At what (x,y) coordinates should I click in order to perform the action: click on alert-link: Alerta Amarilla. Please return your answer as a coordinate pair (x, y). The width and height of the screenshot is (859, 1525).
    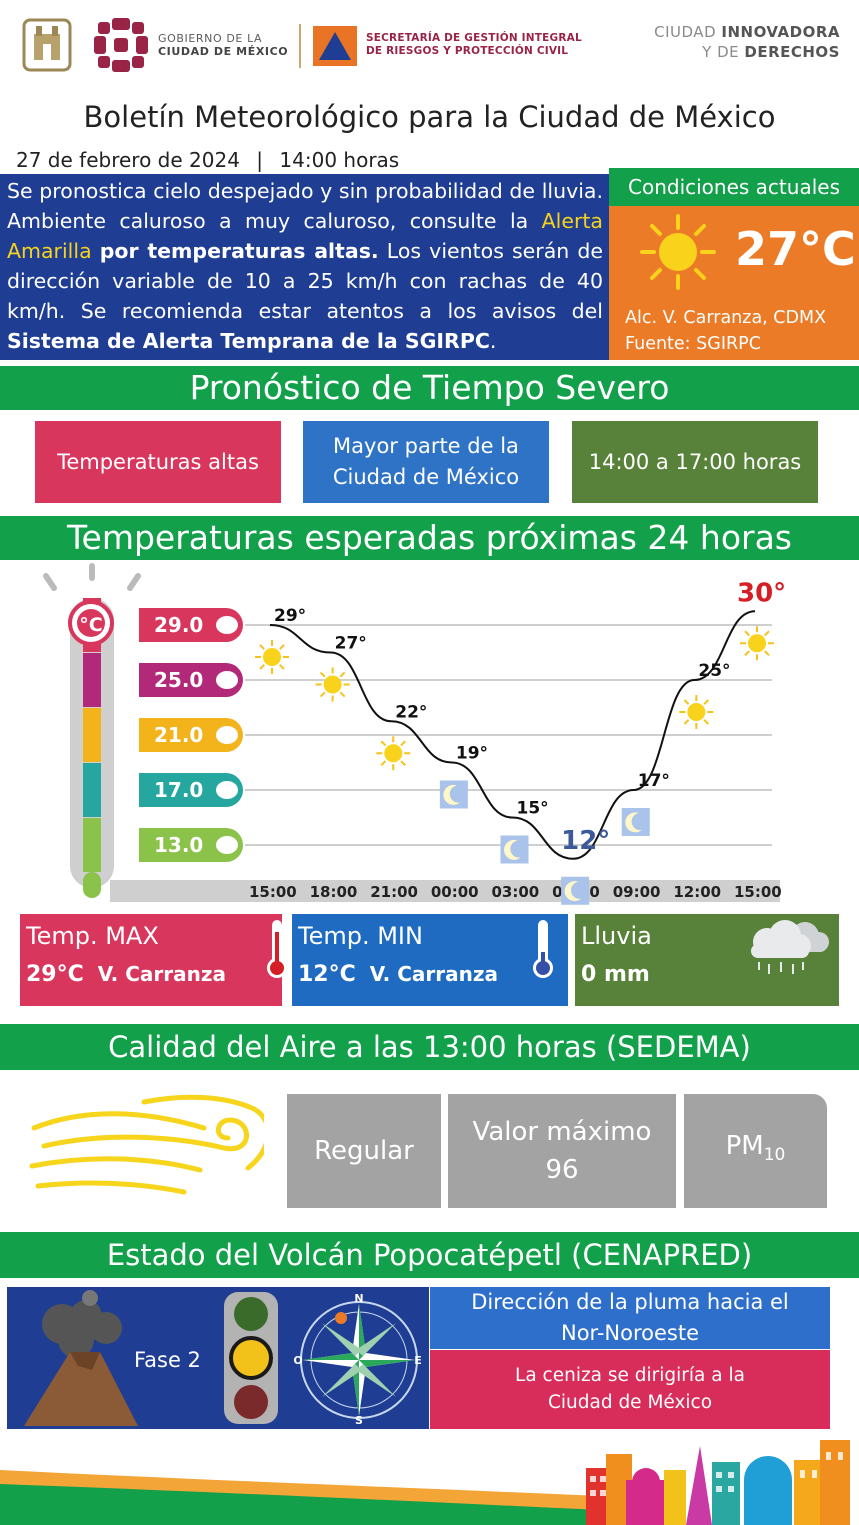
    Looking at the image, I should click on (305, 236).